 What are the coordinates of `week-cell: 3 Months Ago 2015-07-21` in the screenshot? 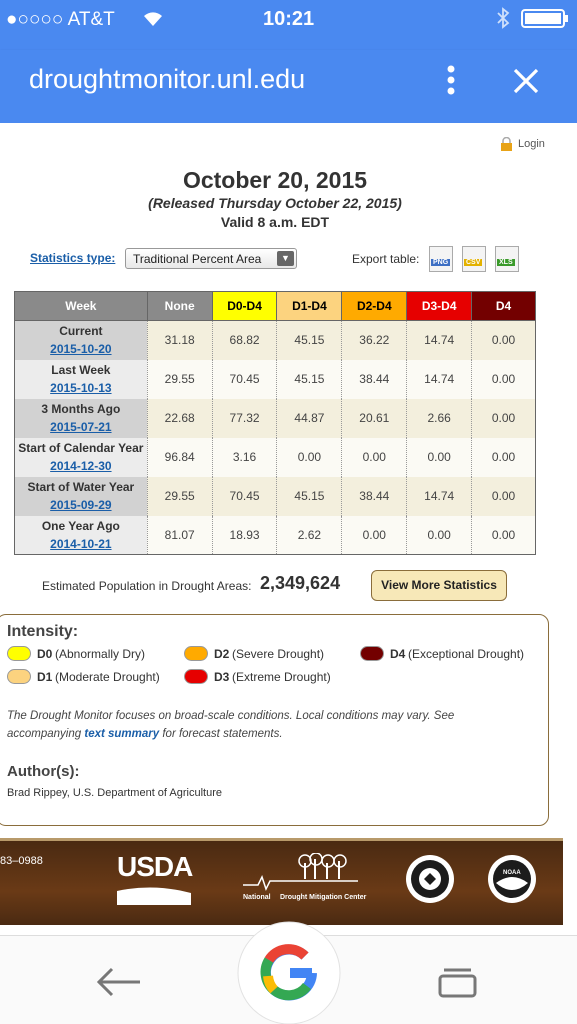 It's located at (81, 418).